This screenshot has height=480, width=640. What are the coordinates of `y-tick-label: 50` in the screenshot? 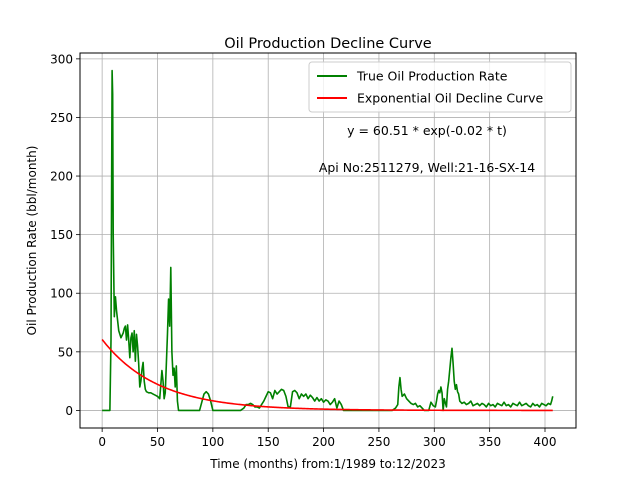 It's located at (65, 352).